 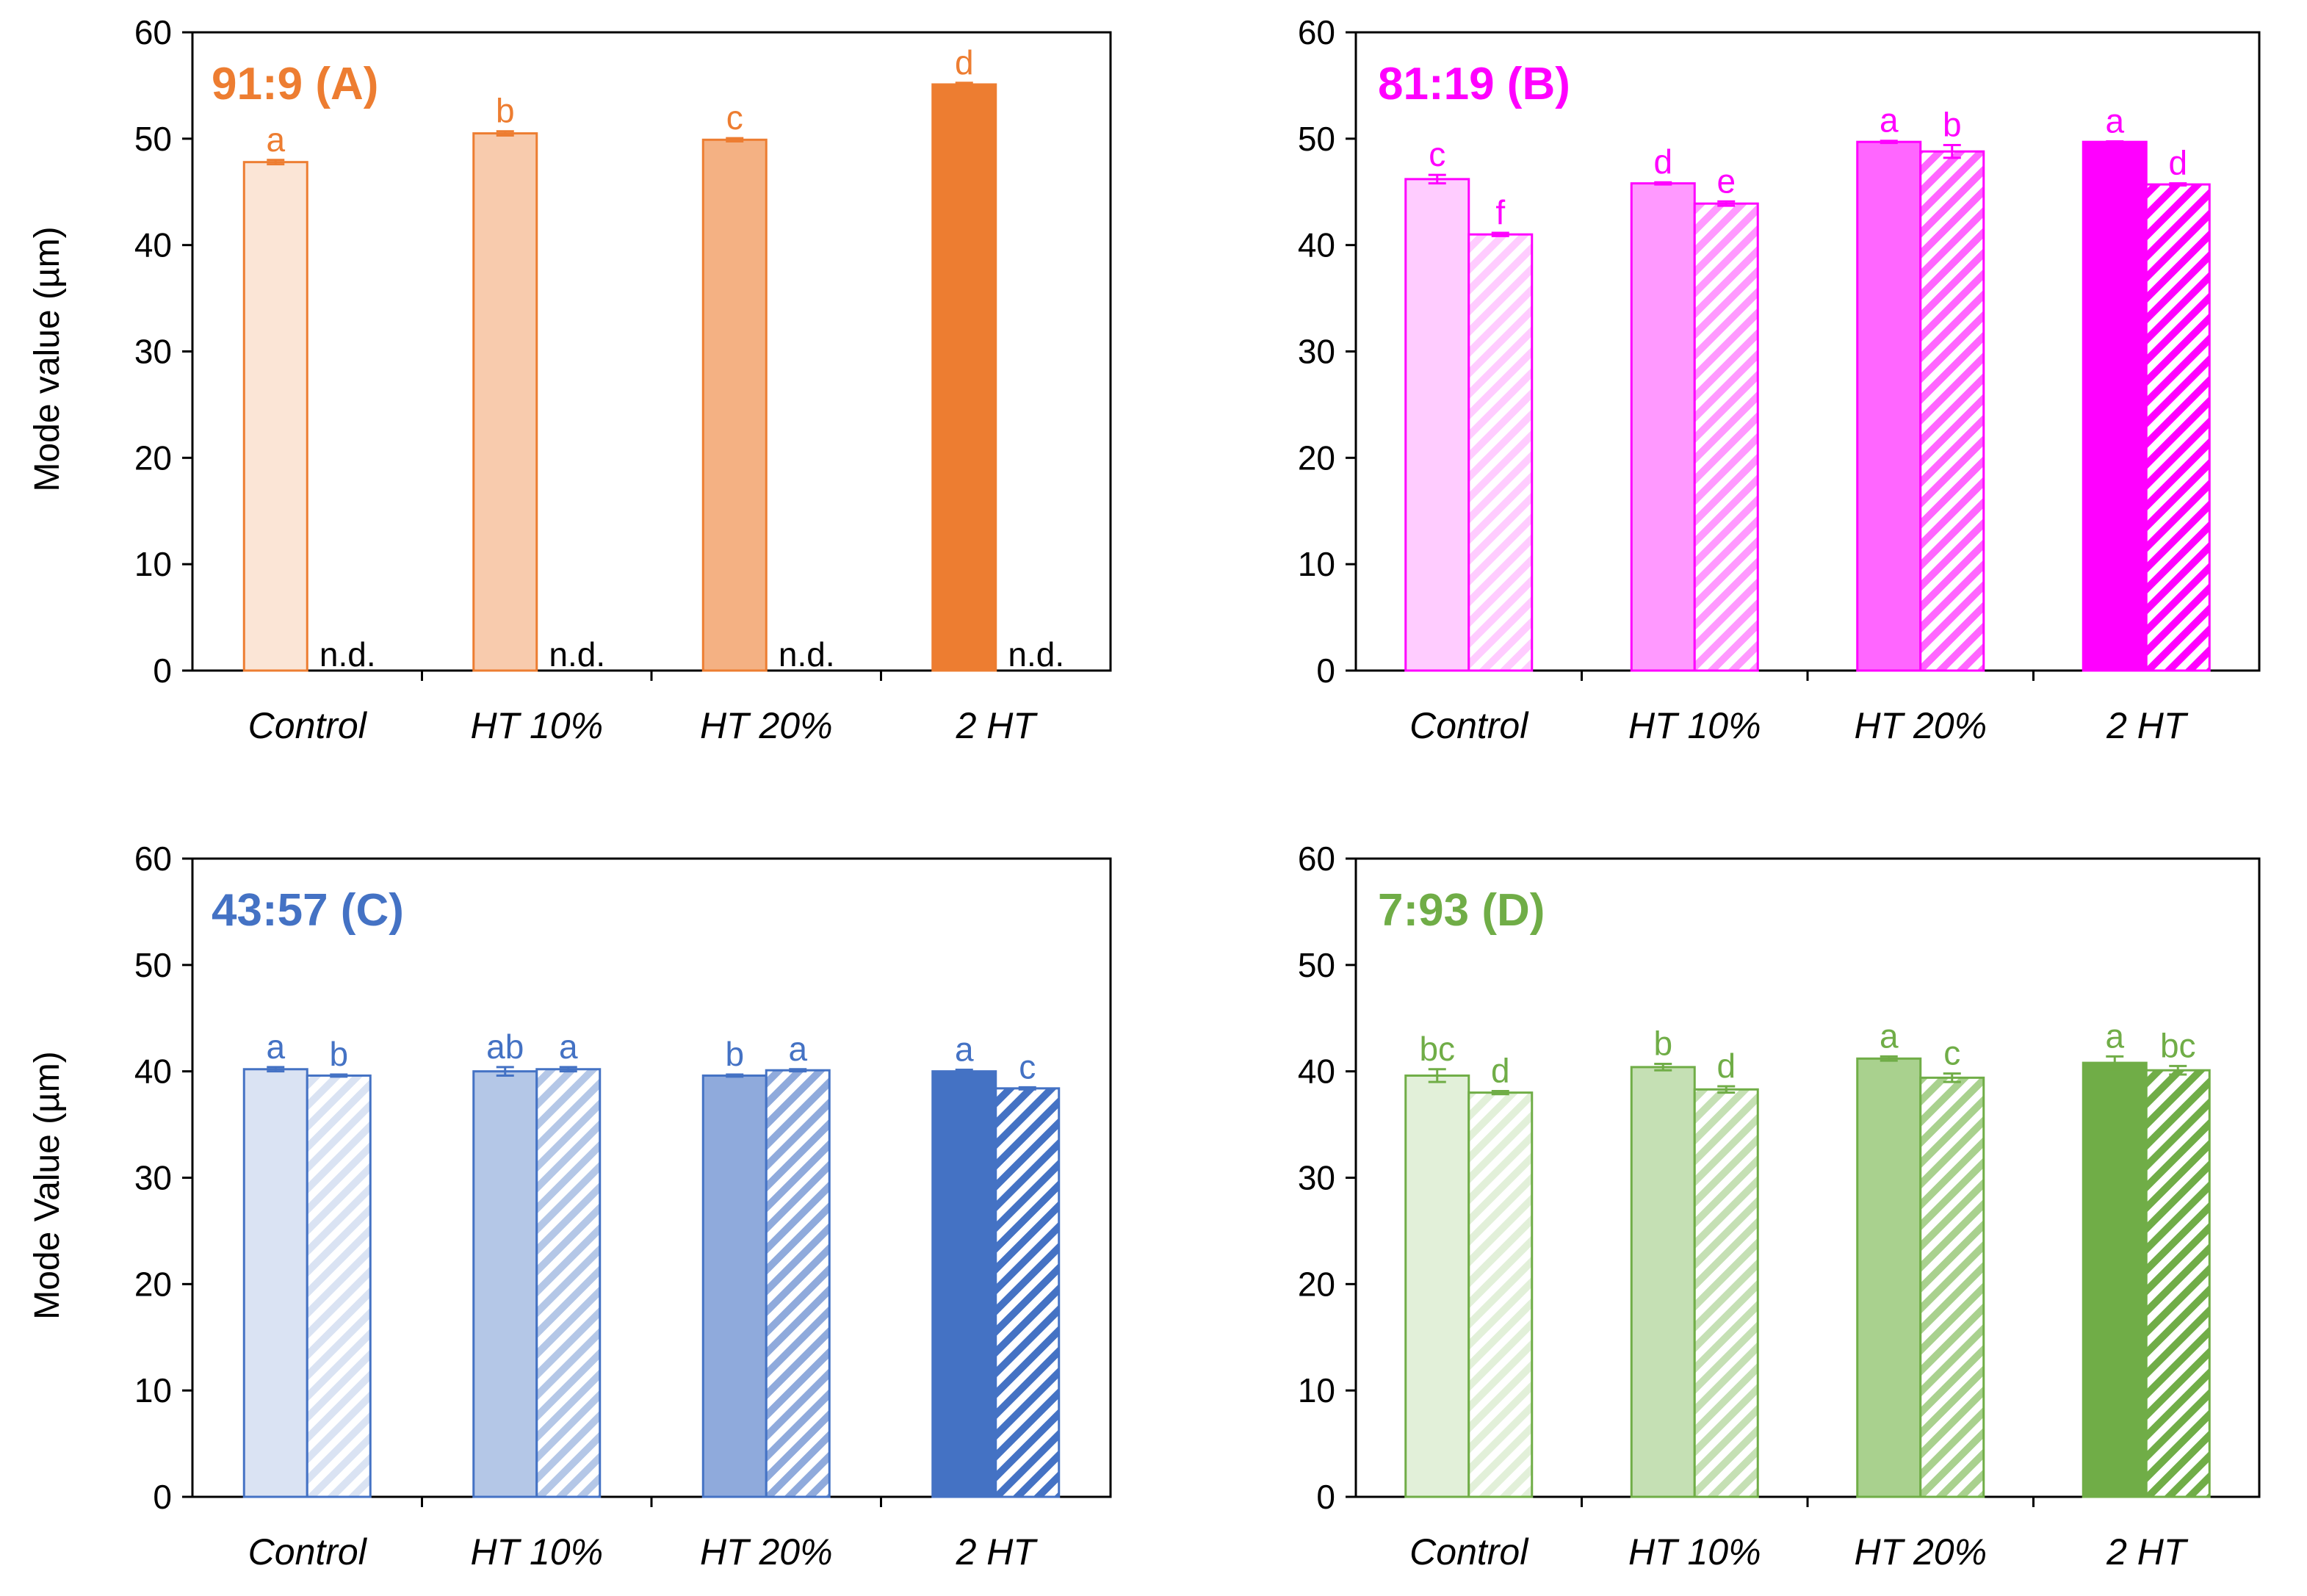 What do you see at coordinates (48, 358) in the screenshot?
I see `y-axis-label: Mode value (µm)` at bounding box center [48, 358].